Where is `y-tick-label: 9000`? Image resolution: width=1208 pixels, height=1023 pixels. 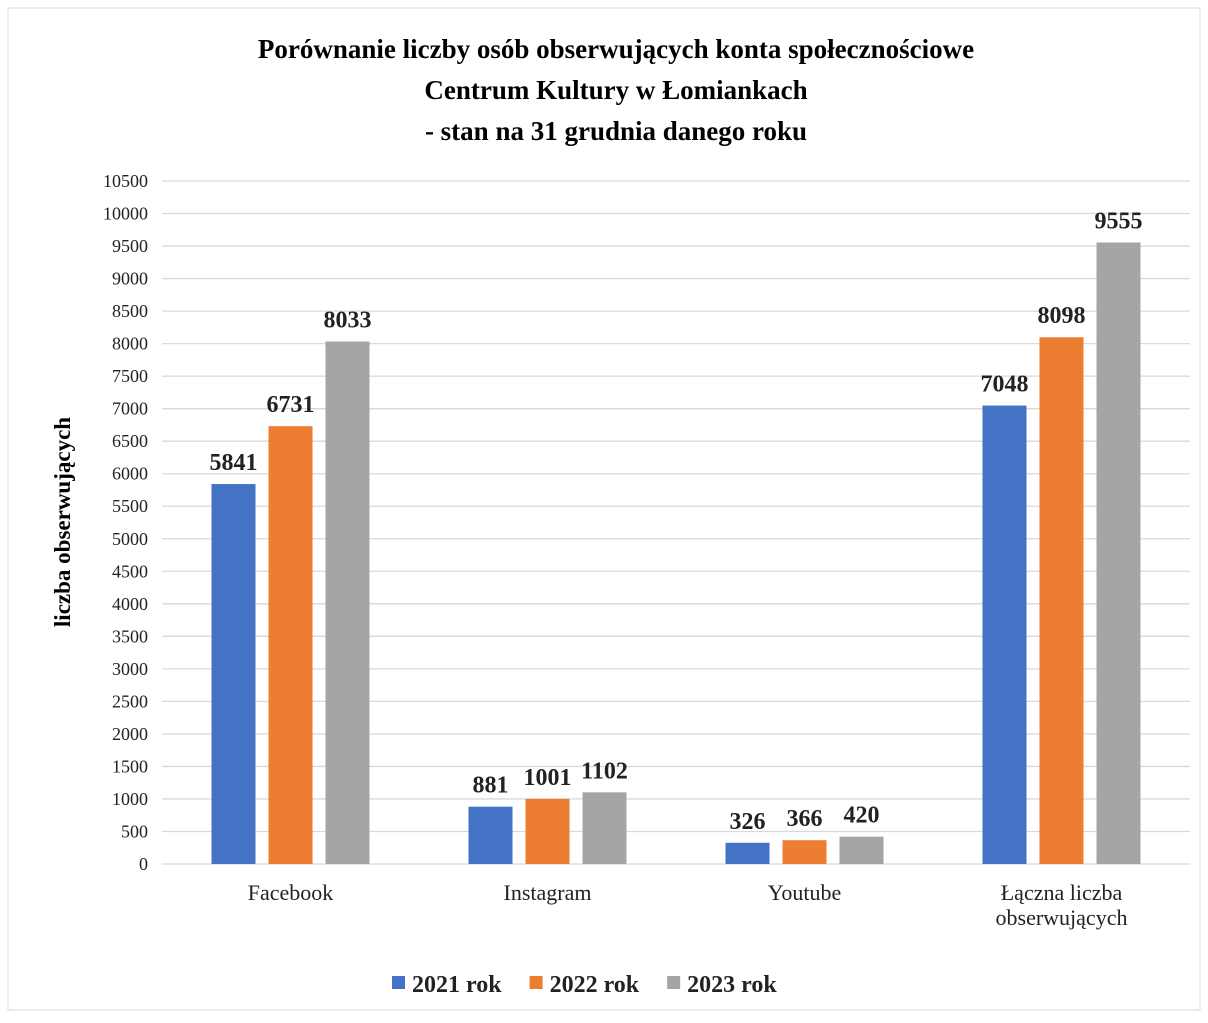 y-tick-label: 9000 is located at coordinates (130, 279).